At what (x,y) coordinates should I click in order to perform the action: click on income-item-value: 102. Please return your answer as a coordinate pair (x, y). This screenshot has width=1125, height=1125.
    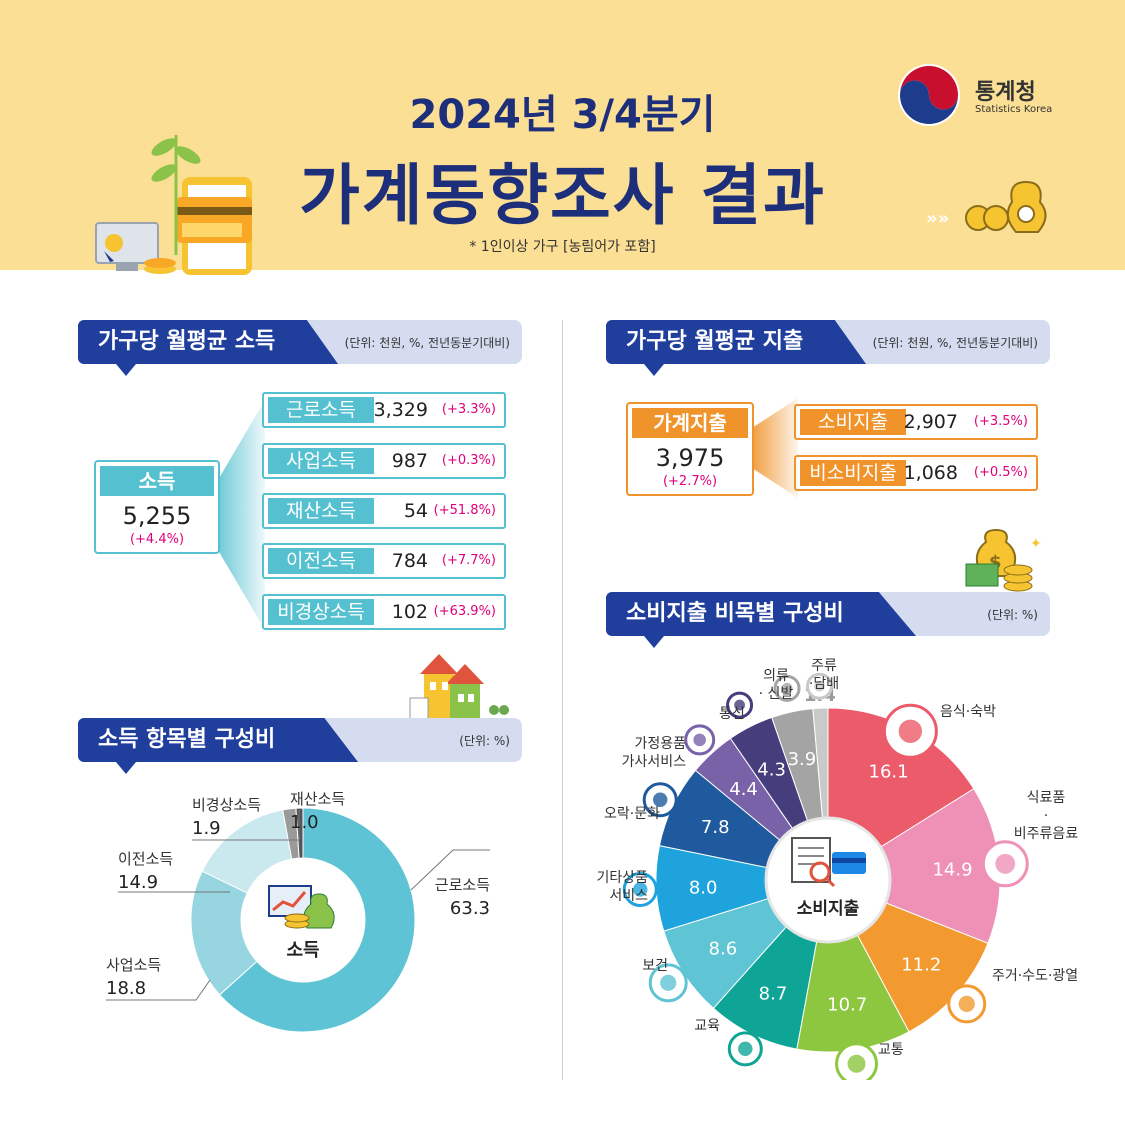
    Looking at the image, I should click on (409, 612).